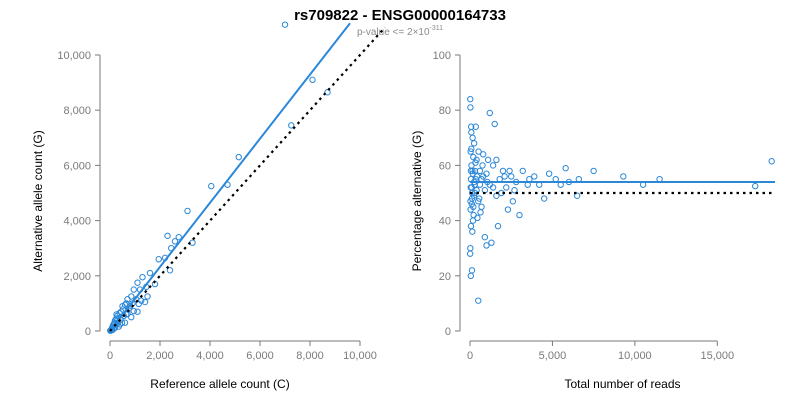 The height and width of the screenshot is (400, 800). Describe the element at coordinates (553, 356) in the screenshot. I see `x-tick-label: 5,000` at that location.